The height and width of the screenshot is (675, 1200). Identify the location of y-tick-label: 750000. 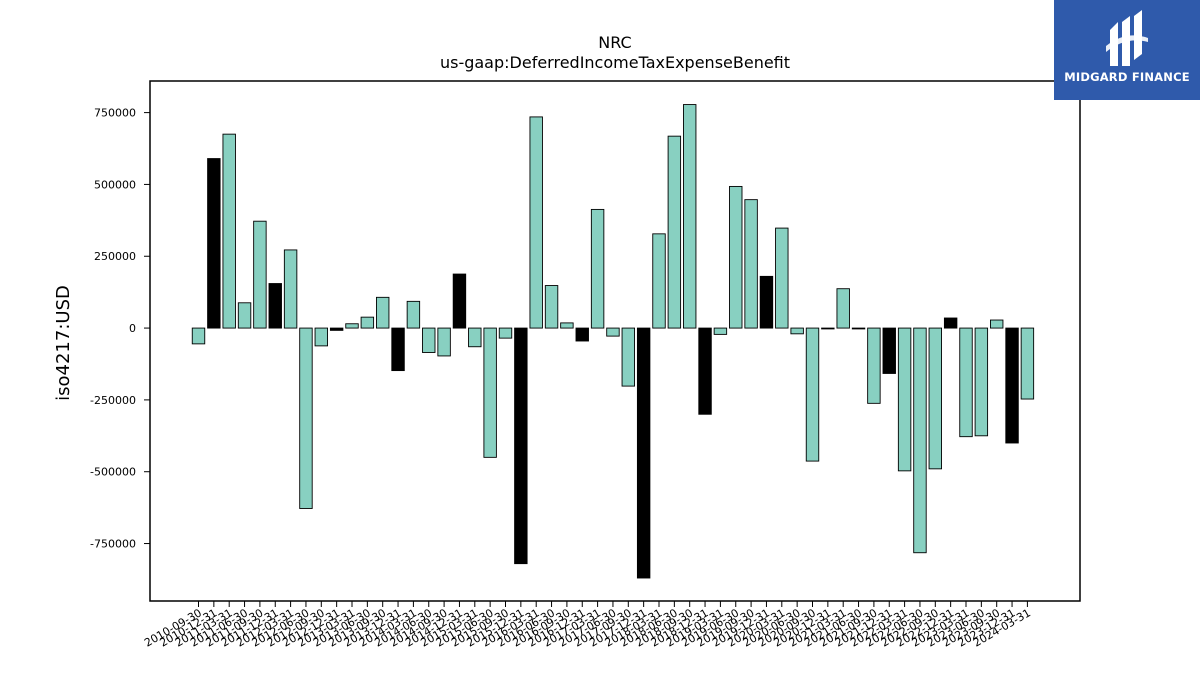
(115, 113).